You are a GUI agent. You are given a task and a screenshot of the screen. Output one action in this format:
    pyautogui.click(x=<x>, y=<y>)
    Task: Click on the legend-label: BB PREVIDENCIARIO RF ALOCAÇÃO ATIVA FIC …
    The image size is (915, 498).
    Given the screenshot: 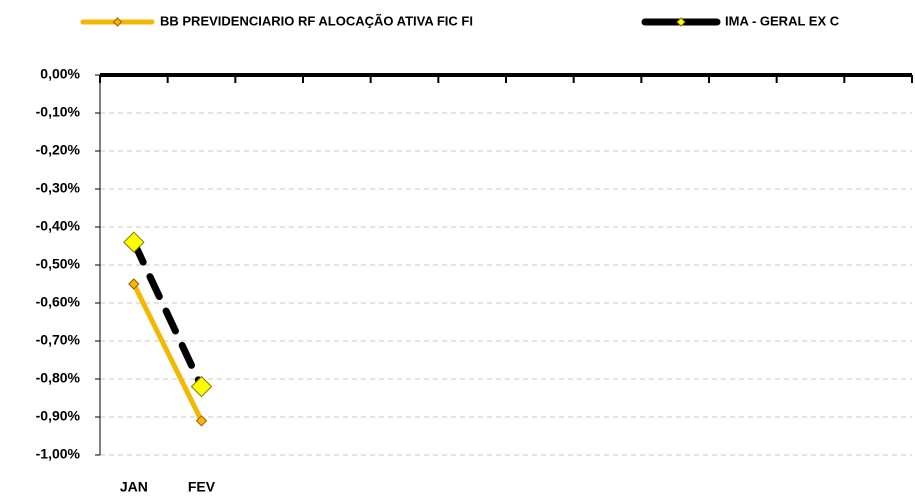 What is the action you would take?
    pyautogui.click(x=316, y=20)
    